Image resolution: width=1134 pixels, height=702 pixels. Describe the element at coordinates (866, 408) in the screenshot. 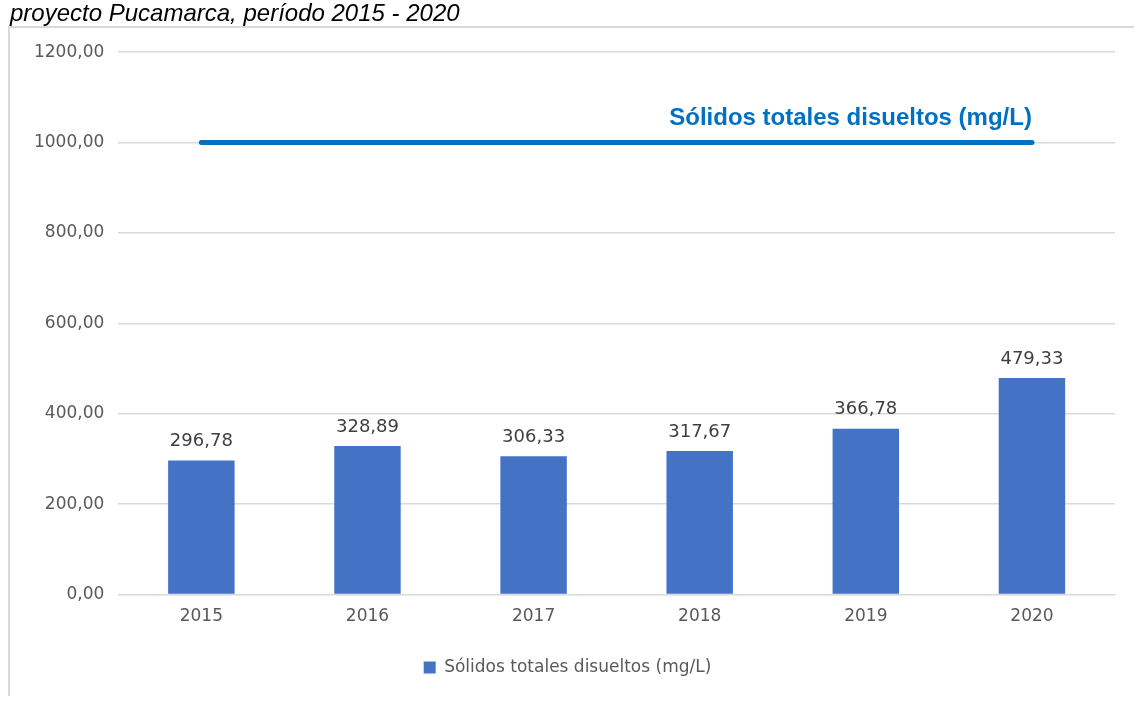

I see `data-label: 366,78` at that location.